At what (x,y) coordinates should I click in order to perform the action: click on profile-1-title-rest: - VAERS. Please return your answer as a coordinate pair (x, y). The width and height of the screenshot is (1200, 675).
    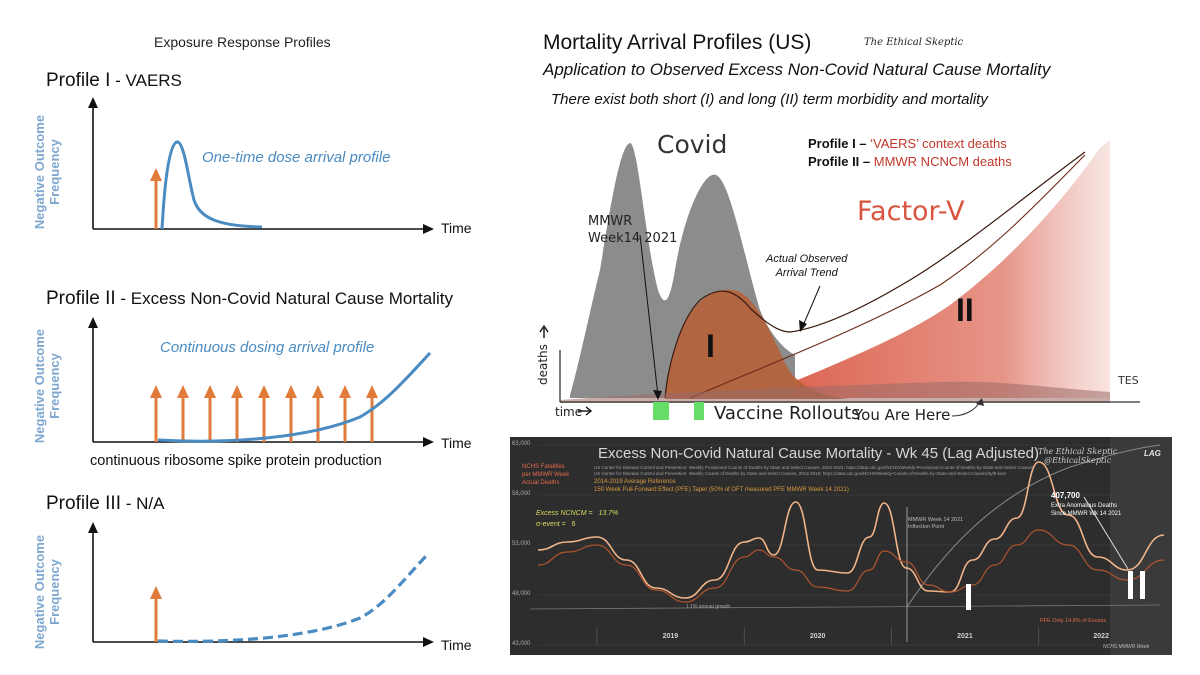
    Looking at the image, I should click on (146, 80).